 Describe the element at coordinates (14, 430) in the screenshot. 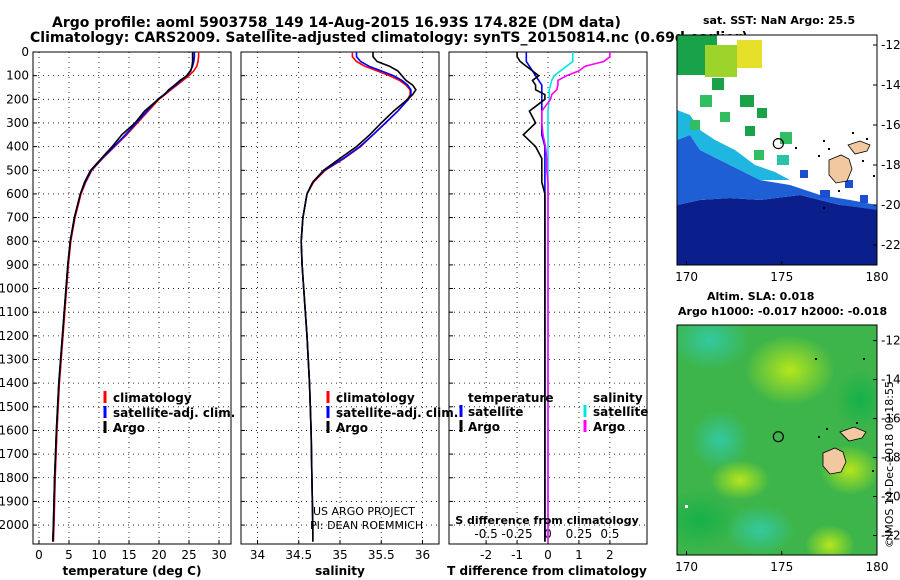

I see `depth-tick-label: 1600` at that location.